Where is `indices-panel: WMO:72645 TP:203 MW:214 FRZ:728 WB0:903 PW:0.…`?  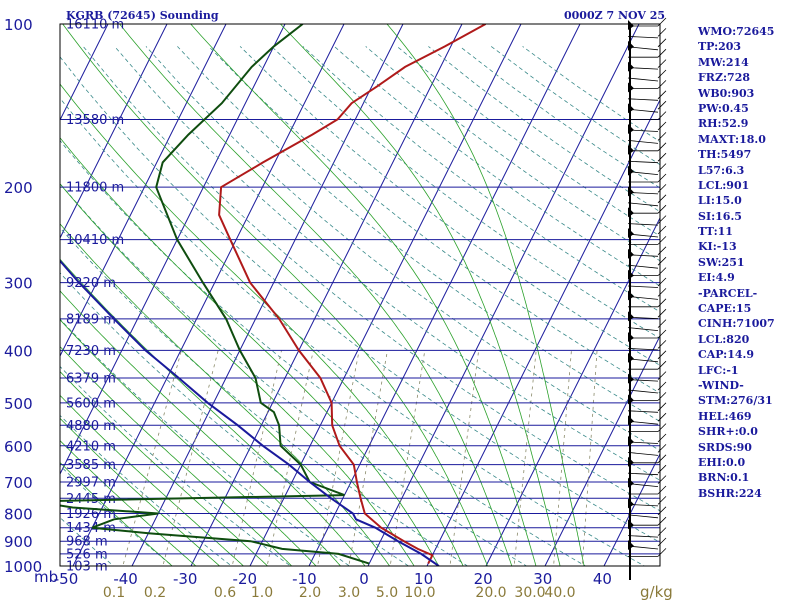 indices-panel: WMO:72645 TP:203 MW:214 FRZ:728 WB0:903 PW:0.… is located at coordinates (748, 262).